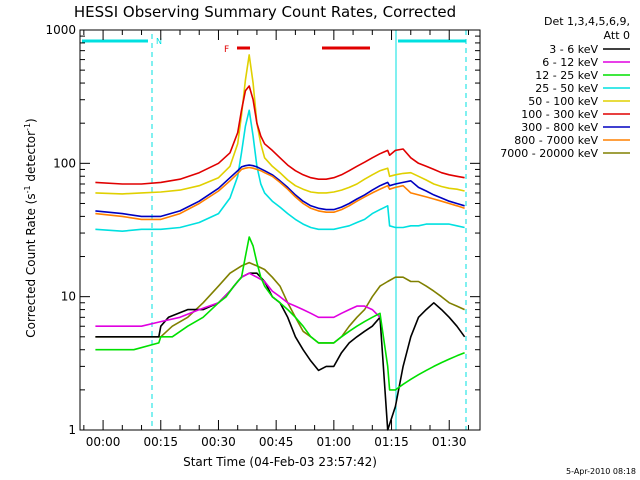  What do you see at coordinates (280, 462) in the screenshot?
I see `x-axis-label: Start Time (04-Feb-03 23:57:42)` at bounding box center [280, 462].